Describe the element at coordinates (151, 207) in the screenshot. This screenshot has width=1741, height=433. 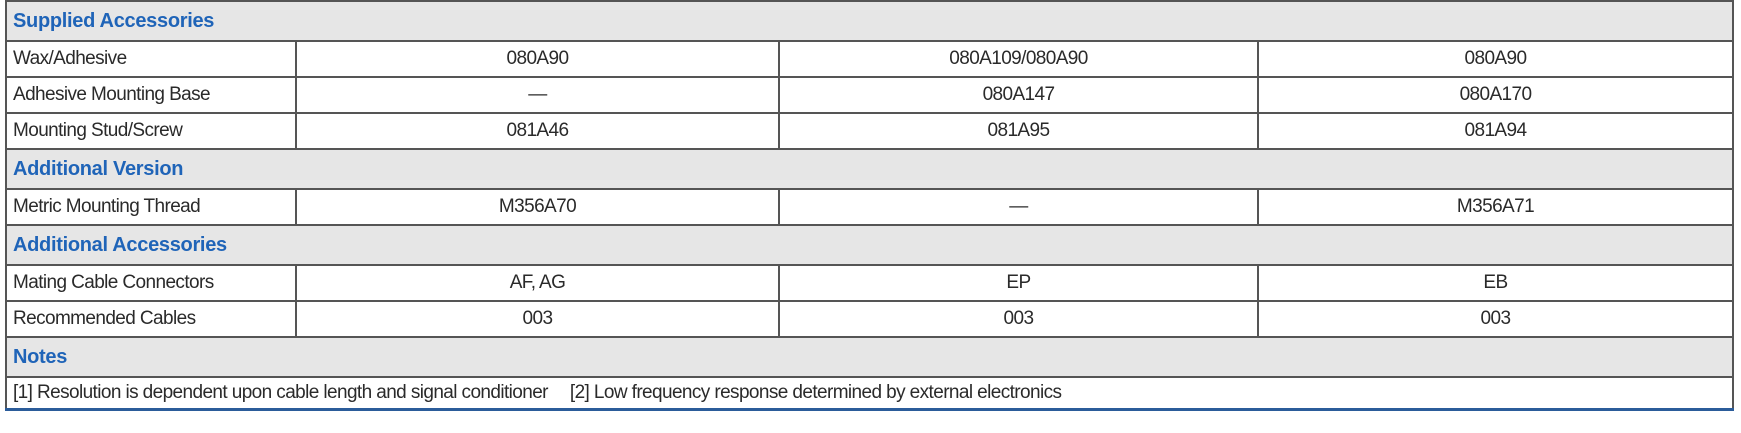
I see `row-label: Metric Mounting Thread` at that location.